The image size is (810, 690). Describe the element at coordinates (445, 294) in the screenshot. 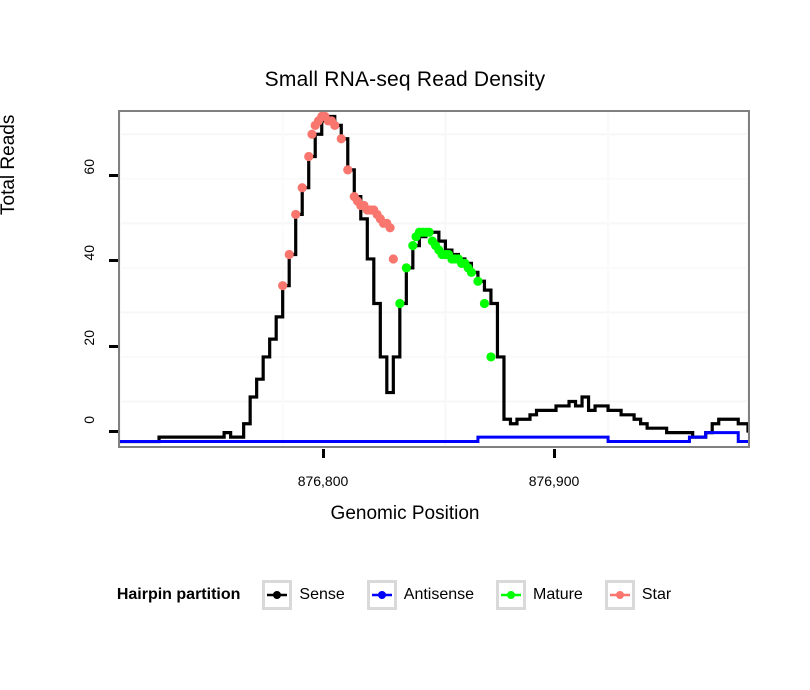

I see `point-group-mature` at that location.